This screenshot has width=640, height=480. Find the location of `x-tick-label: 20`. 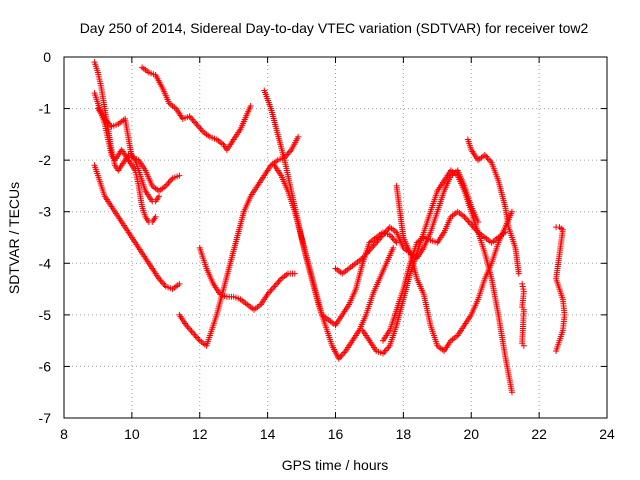

x-tick-label: 20 is located at coordinates (471, 434).